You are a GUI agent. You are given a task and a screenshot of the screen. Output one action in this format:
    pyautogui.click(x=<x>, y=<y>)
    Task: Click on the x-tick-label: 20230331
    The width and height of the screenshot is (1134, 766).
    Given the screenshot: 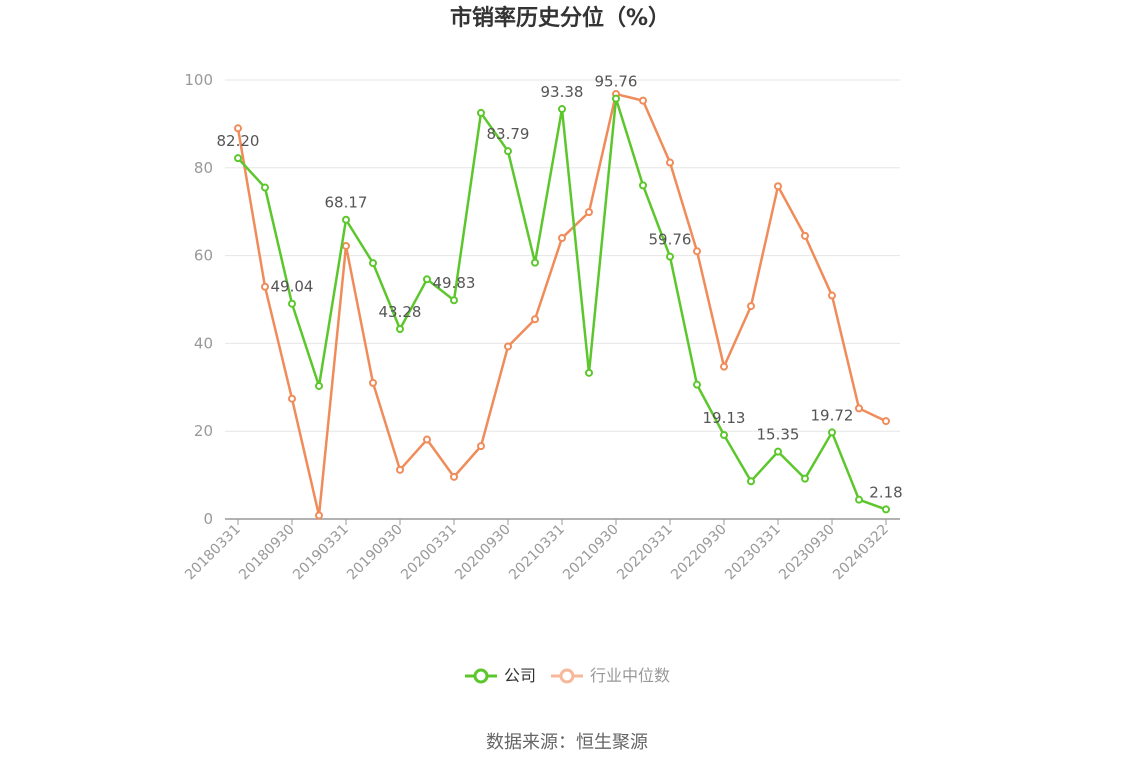 What is the action you would take?
    pyautogui.click(x=753, y=553)
    